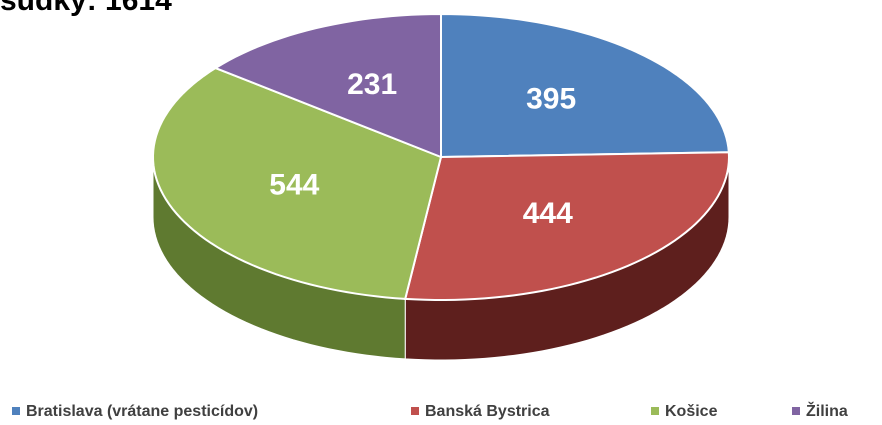 This screenshot has width=882, height=425. Describe the element at coordinates (372, 84) in the screenshot. I see `value-label: 231` at that location.